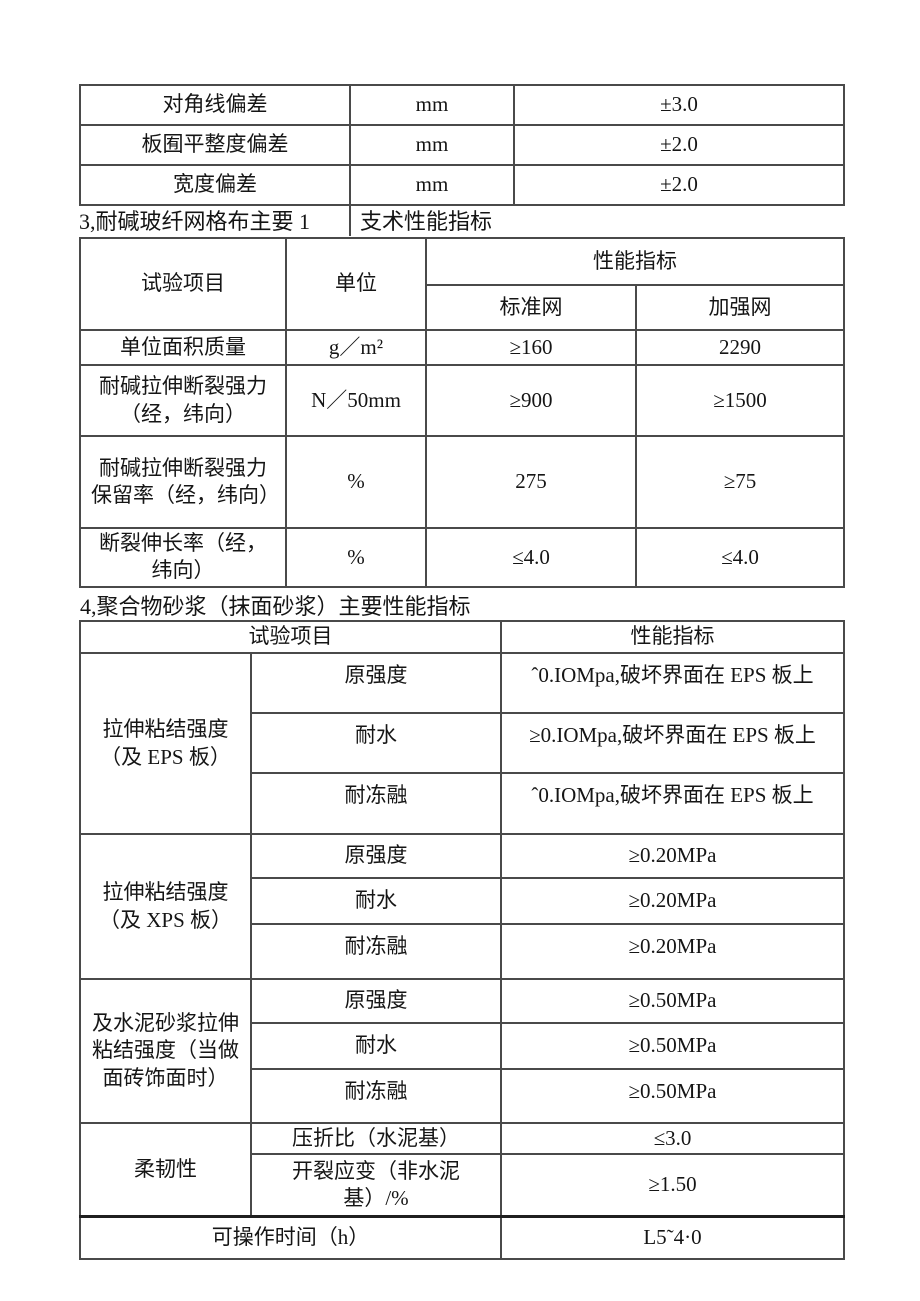  What do you see at coordinates (215, 185) in the screenshot?
I see `cell-item: 宽度偏差` at bounding box center [215, 185].